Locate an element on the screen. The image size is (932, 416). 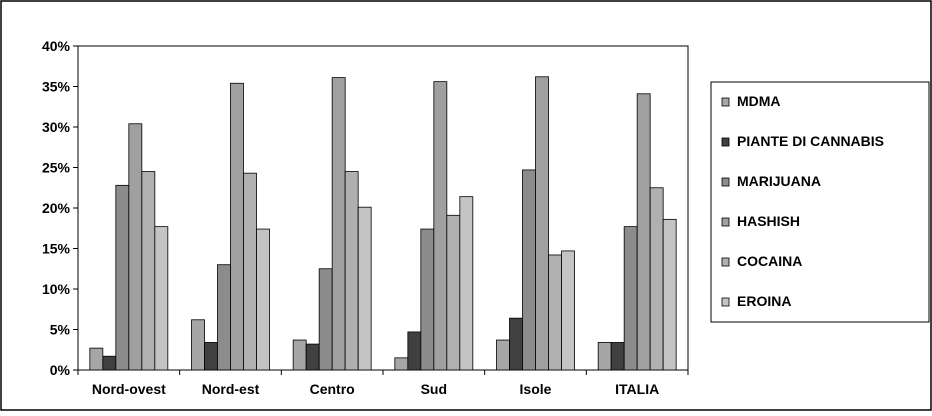
bar-eroina-nord-ovest is located at coordinates (161, 298).